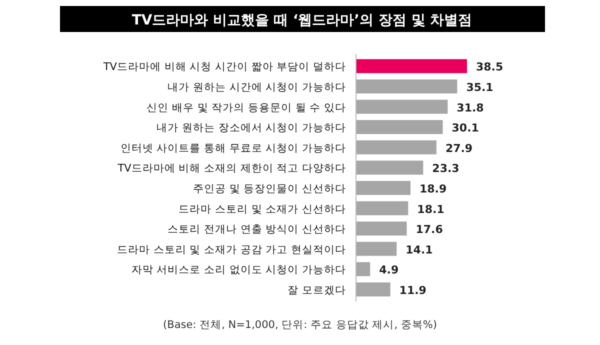 This screenshot has width=600, height=345. What do you see at coordinates (433, 189) in the screenshot?
I see `data-label: 18.9` at bounding box center [433, 189].